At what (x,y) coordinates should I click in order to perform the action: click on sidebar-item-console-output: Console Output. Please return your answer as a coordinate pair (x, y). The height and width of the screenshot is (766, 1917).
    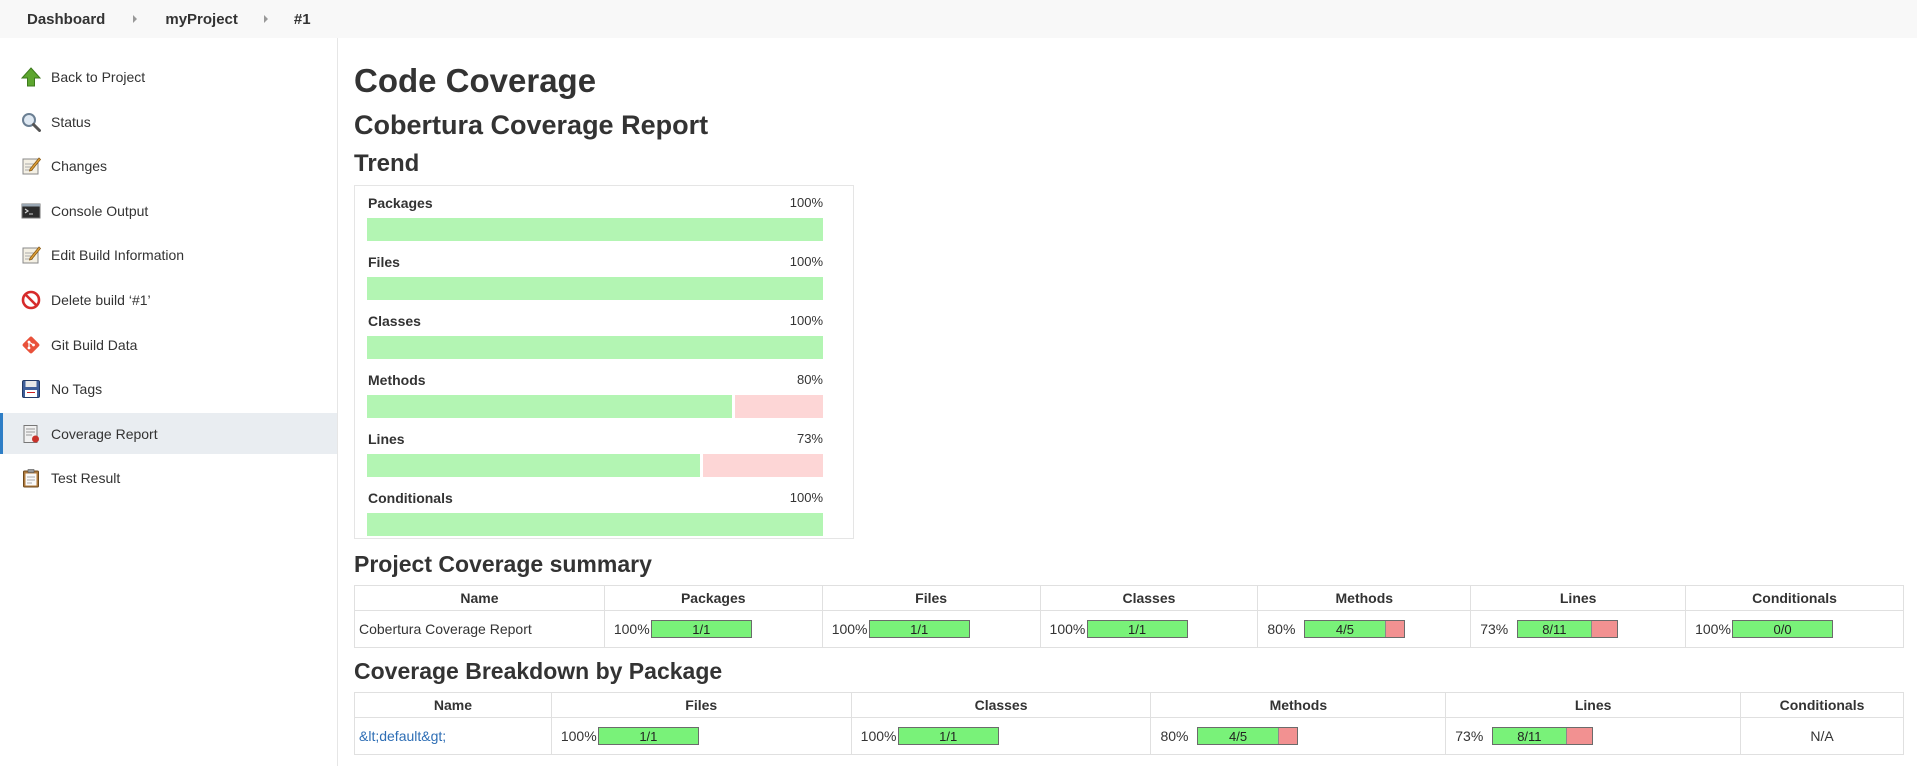
    Looking at the image, I should click on (168, 210).